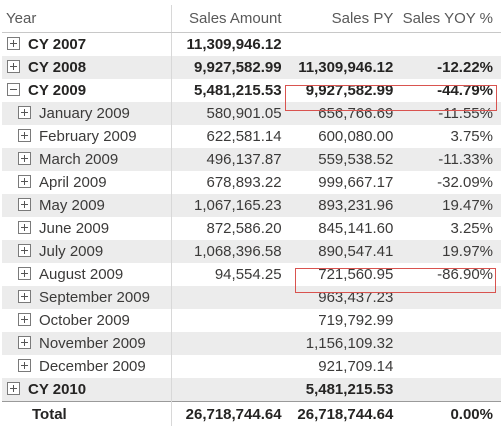  I want to click on sales-py-cell: 890,547.41, so click(341, 251).